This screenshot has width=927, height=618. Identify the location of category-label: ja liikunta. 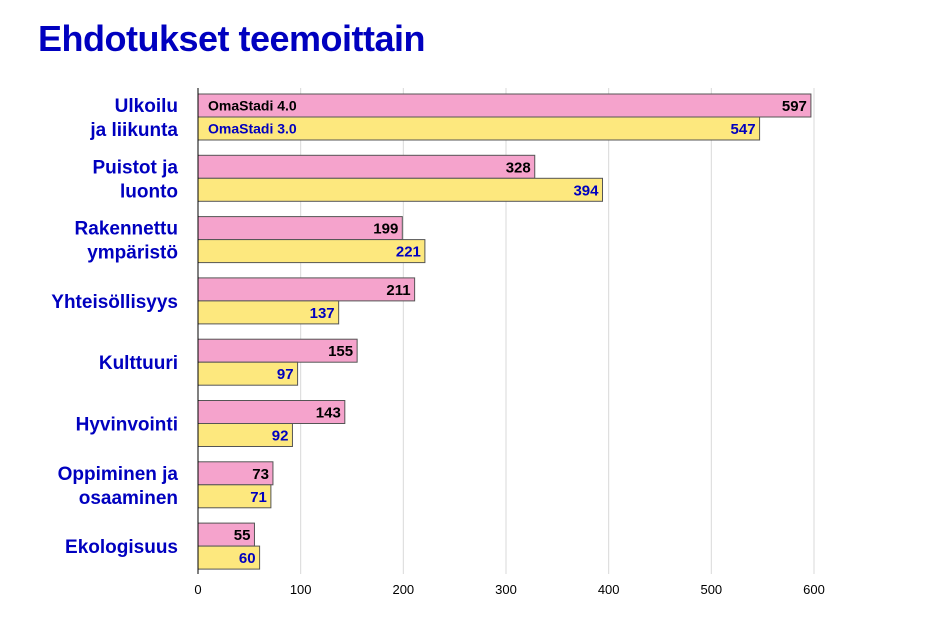
(133, 130).